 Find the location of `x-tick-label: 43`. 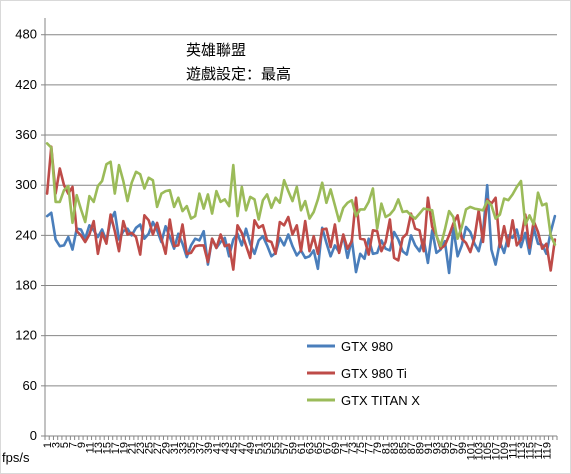

x-tick-label: 43 is located at coordinates (226, 448).